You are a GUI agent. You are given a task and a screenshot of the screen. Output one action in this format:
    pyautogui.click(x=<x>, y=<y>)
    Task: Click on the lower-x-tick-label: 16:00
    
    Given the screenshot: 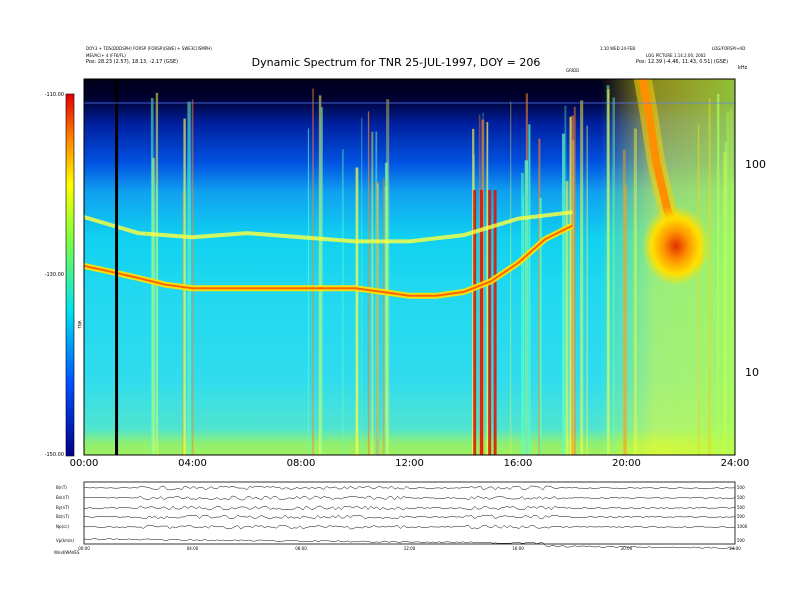 What is the action you would take?
    pyautogui.click(x=518, y=548)
    